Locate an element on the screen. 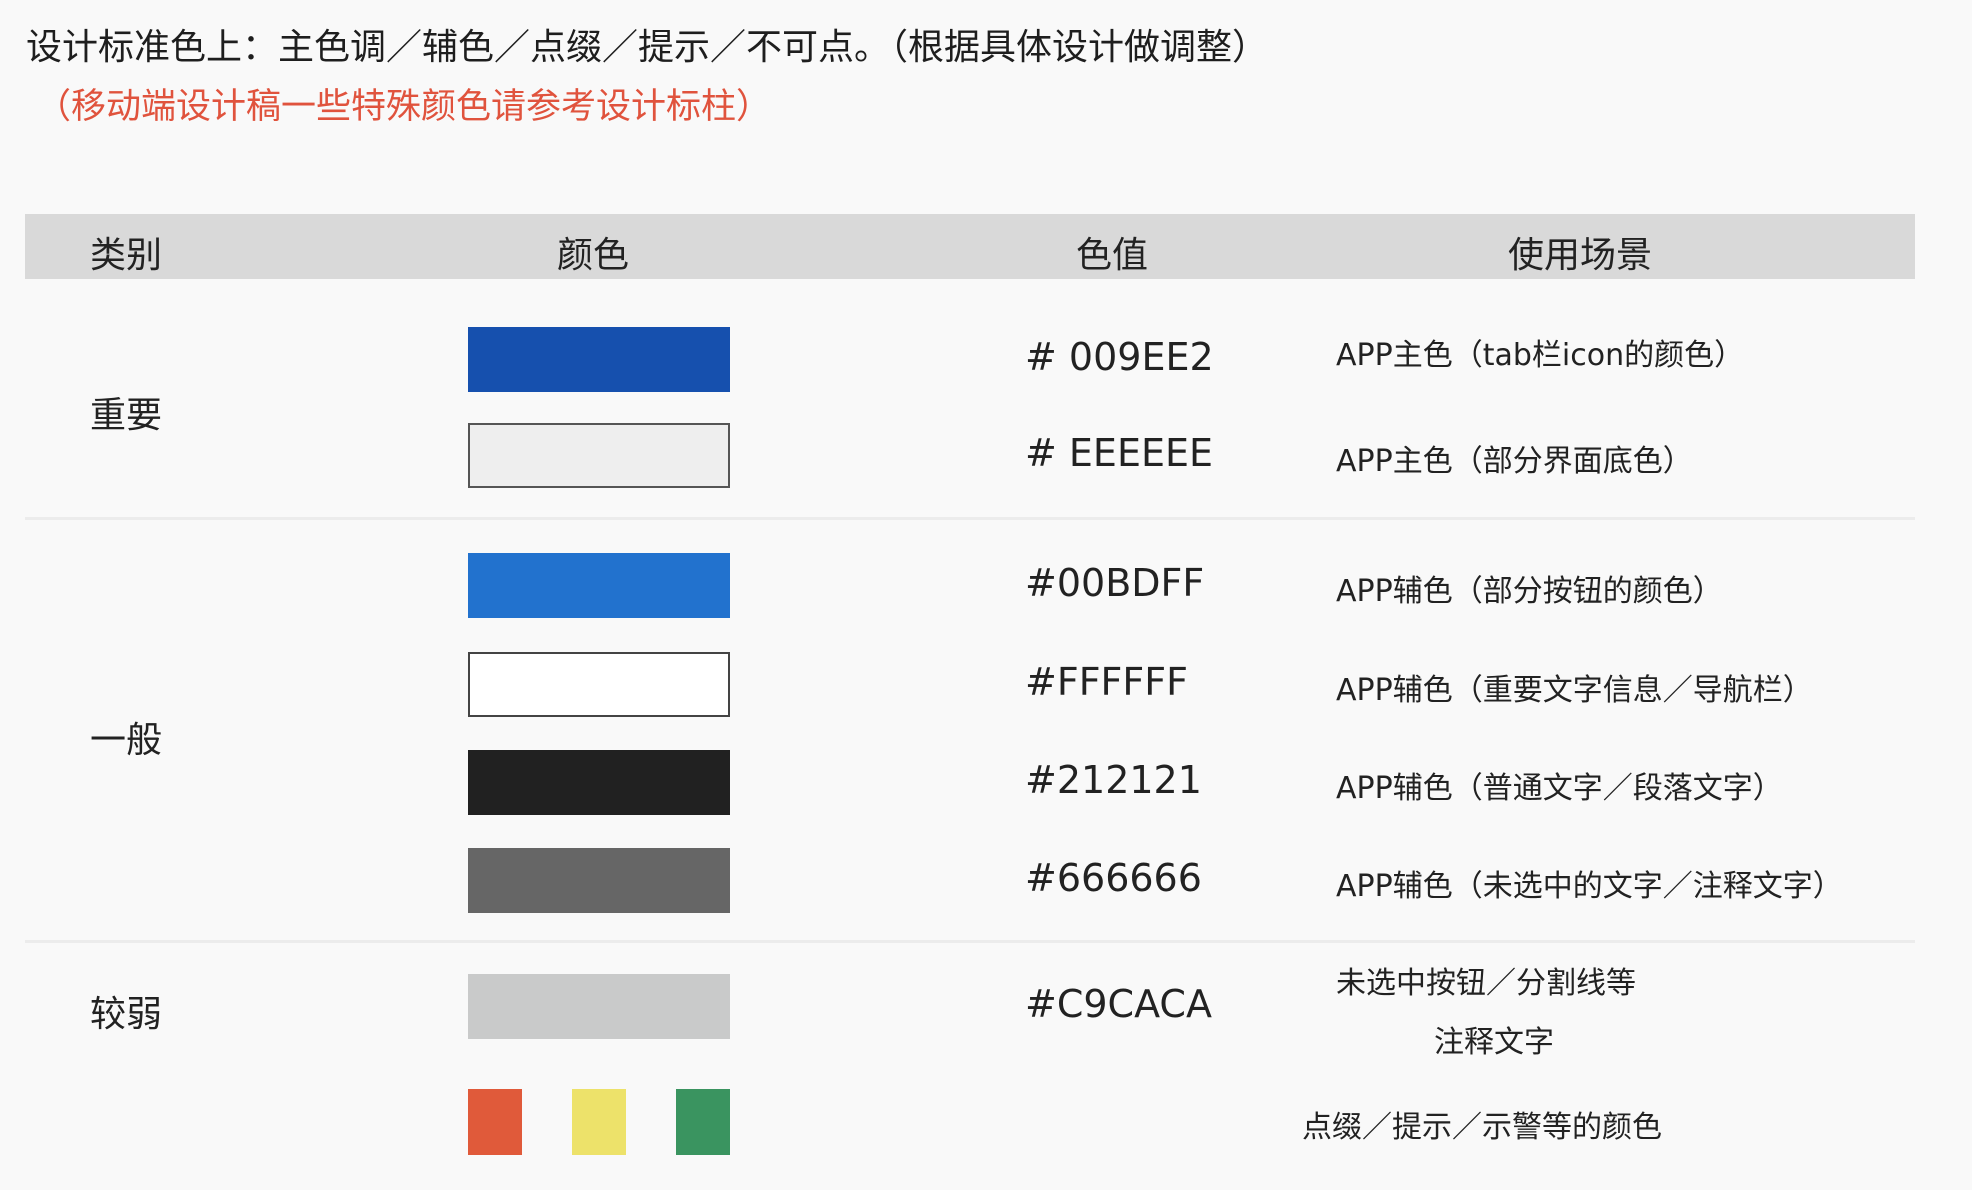  header-usage: 使用场景 is located at coordinates (1580, 255).